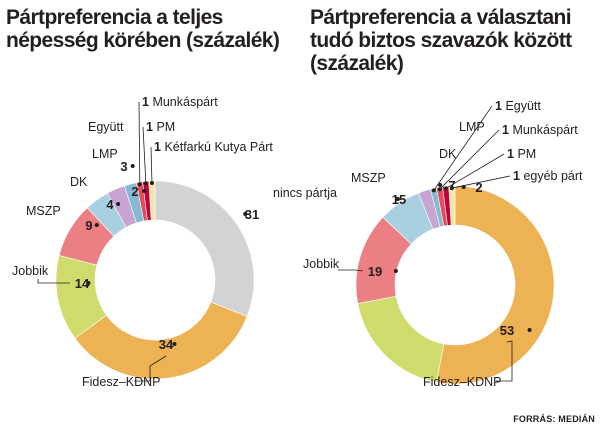 This screenshot has height=432, width=603. What do you see at coordinates (452, 205) in the screenshot?
I see `slice-egyeb-part` at bounding box center [452, 205].